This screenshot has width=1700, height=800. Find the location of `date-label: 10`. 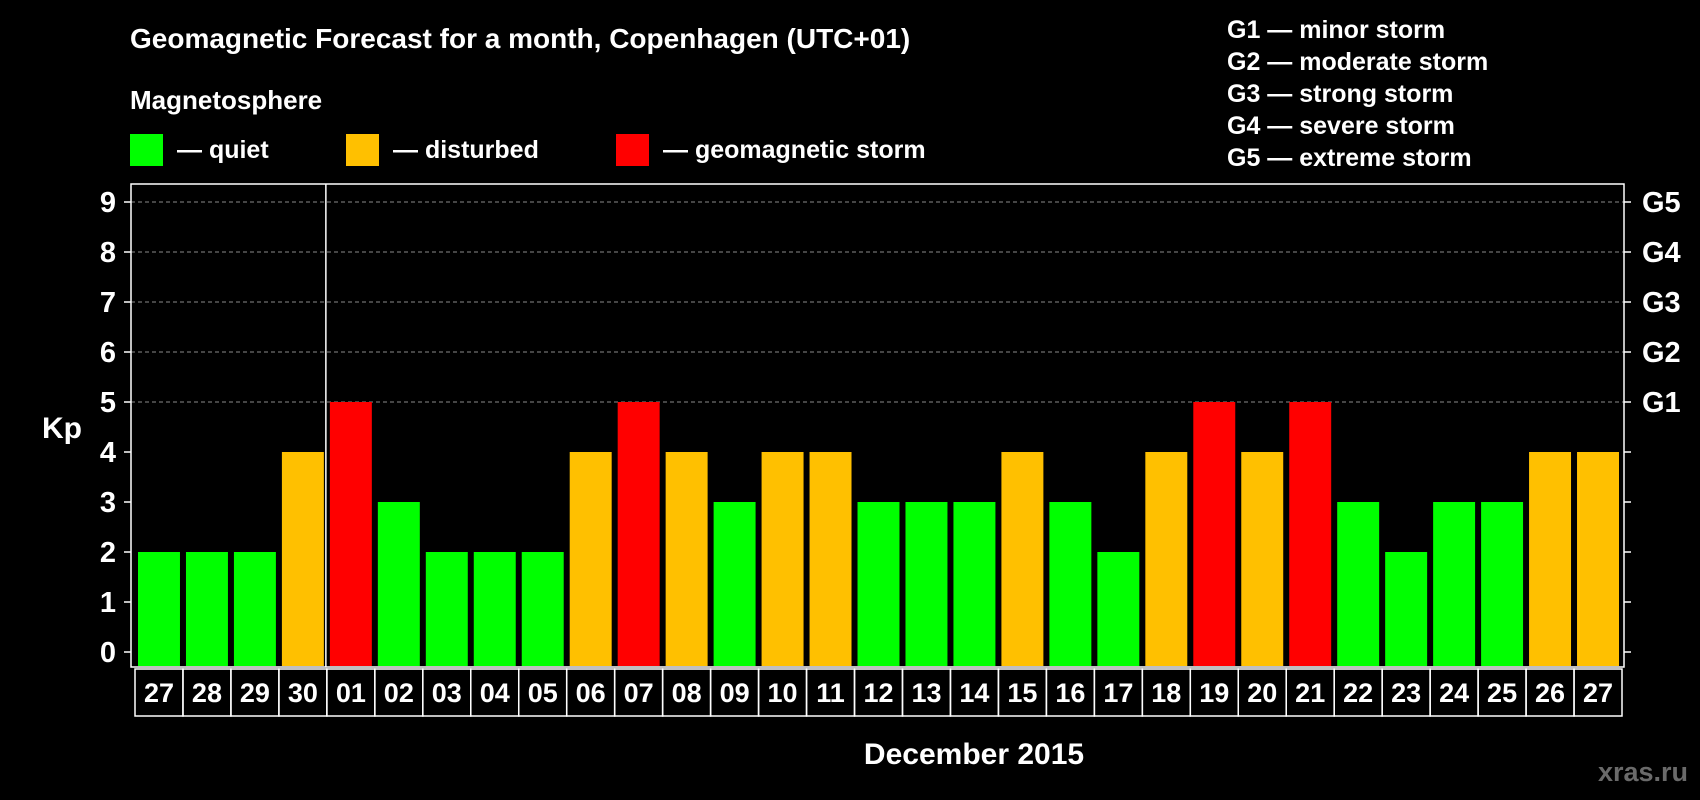

date-label: 10 is located at coordinates (783, 693).